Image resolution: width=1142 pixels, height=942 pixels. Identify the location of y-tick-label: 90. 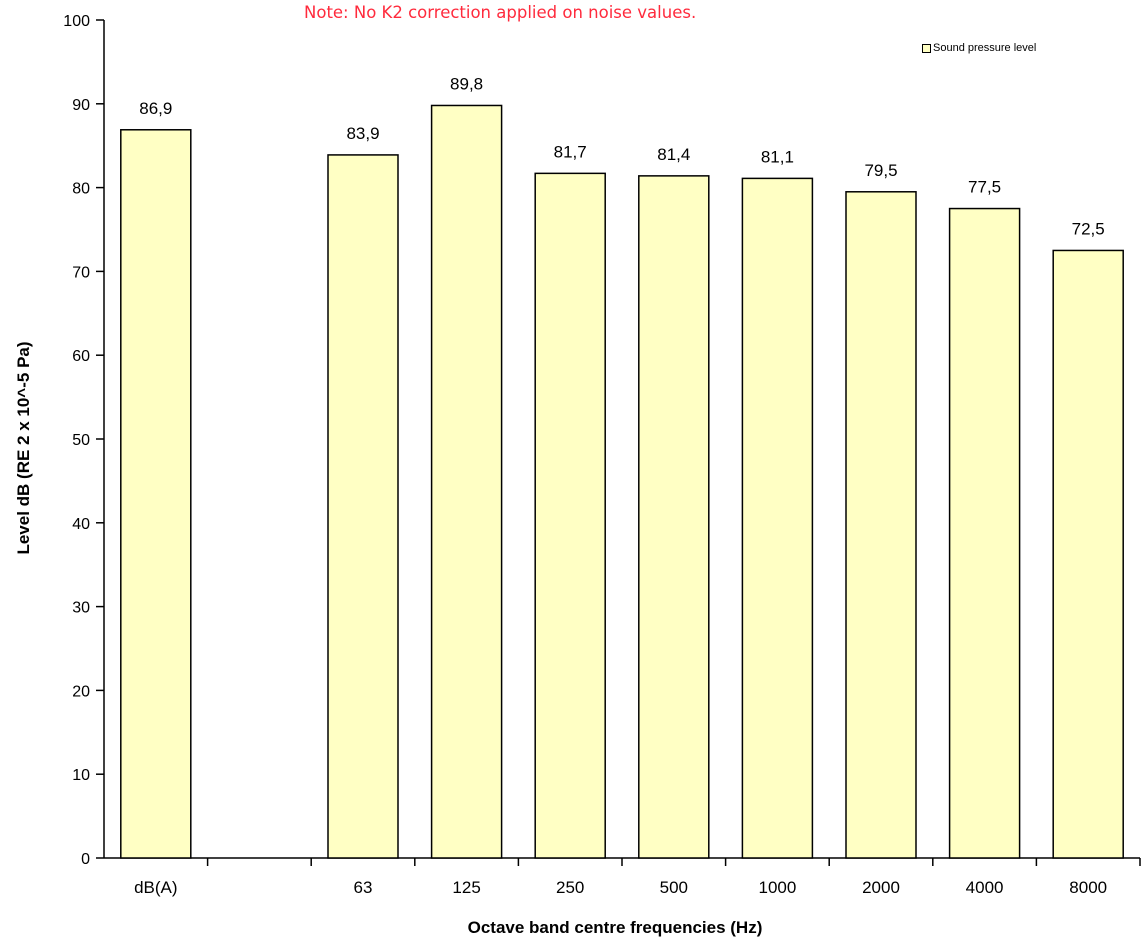
(81, 105).